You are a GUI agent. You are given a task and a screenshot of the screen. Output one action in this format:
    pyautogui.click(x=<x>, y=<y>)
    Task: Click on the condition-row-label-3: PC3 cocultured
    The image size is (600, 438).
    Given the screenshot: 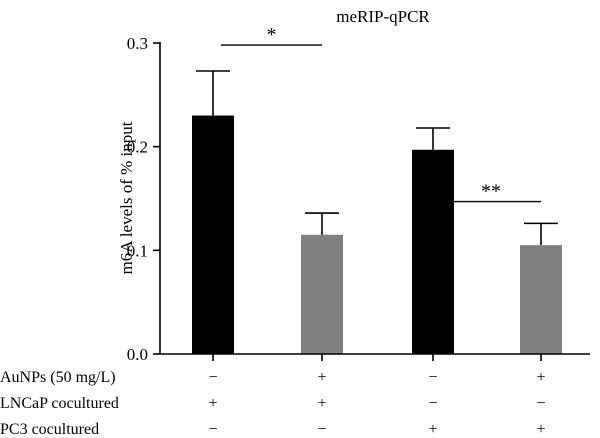 What is the action you would take?
    pyautogui.click(x=49, y=429)
    